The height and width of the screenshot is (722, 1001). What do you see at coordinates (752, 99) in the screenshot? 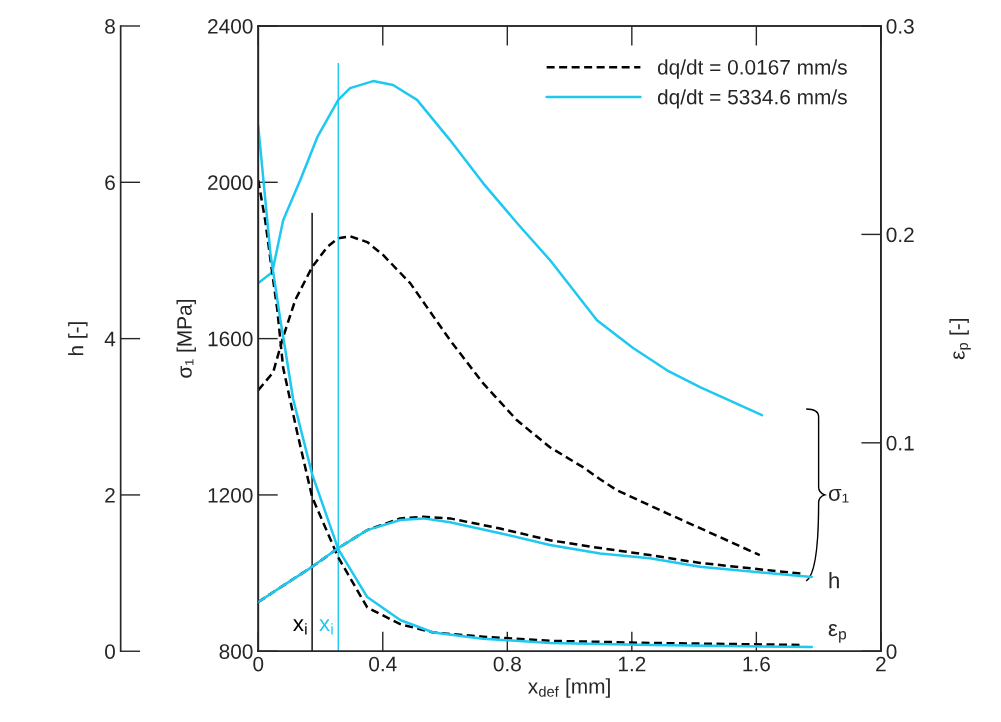
I see `legend-label: dq/dt = 5334.6 mm/s` at bounding box center [752, 99].